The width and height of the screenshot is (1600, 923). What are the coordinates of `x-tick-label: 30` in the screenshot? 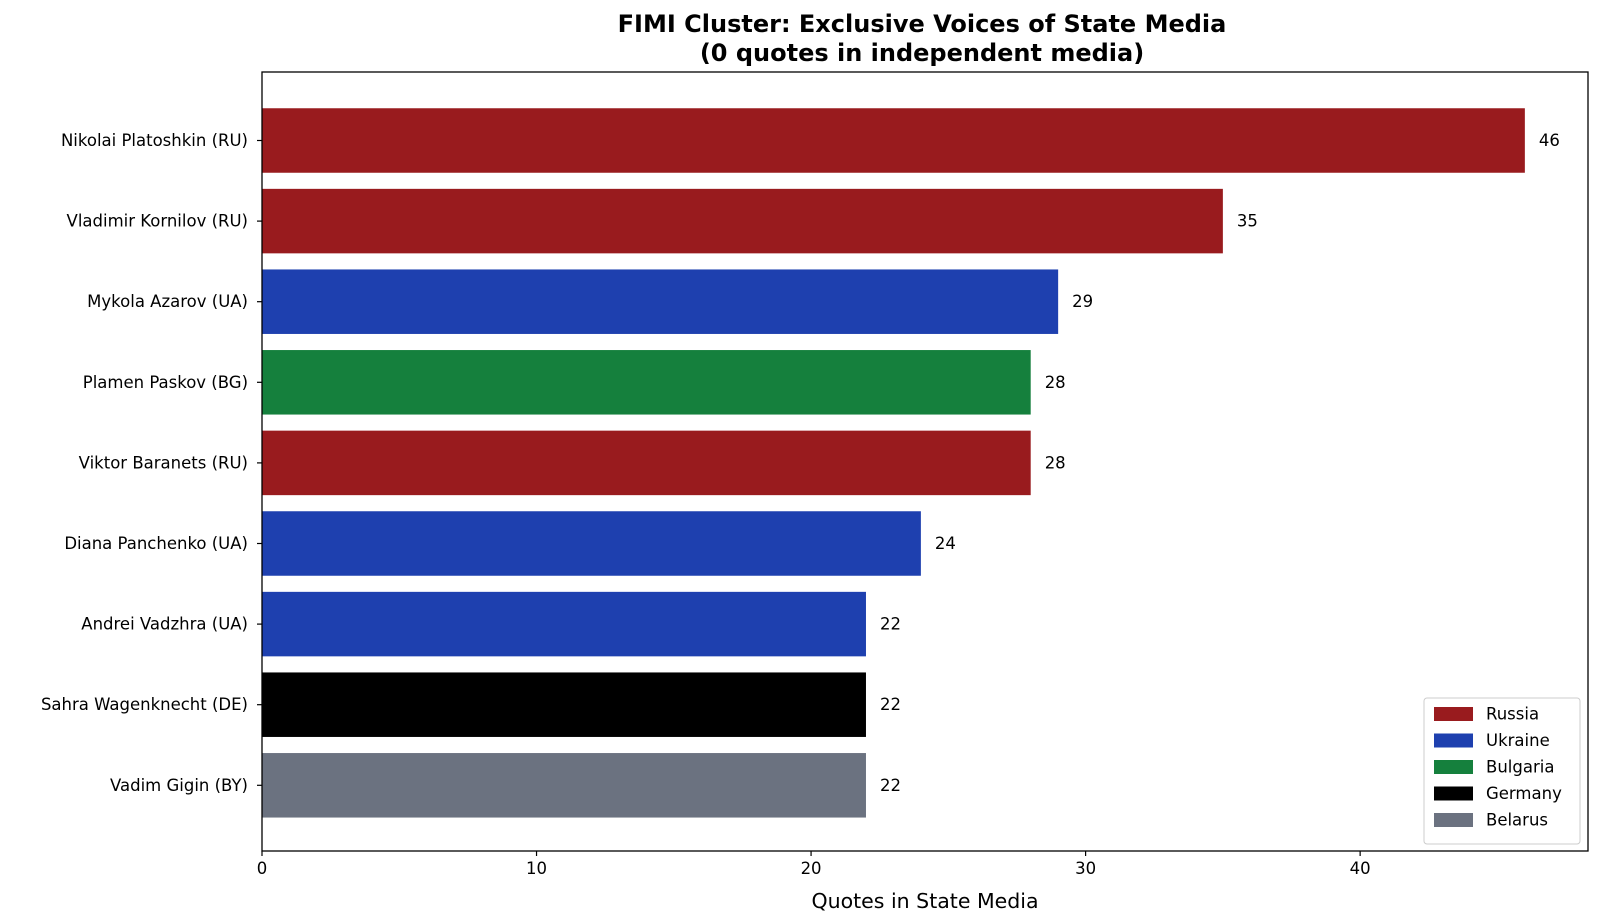 It's located at (1085, 868).